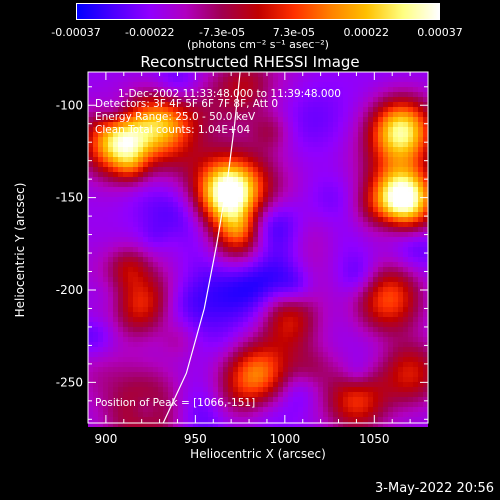  I want to click on y-tick-label: -150, so click(69, 198).